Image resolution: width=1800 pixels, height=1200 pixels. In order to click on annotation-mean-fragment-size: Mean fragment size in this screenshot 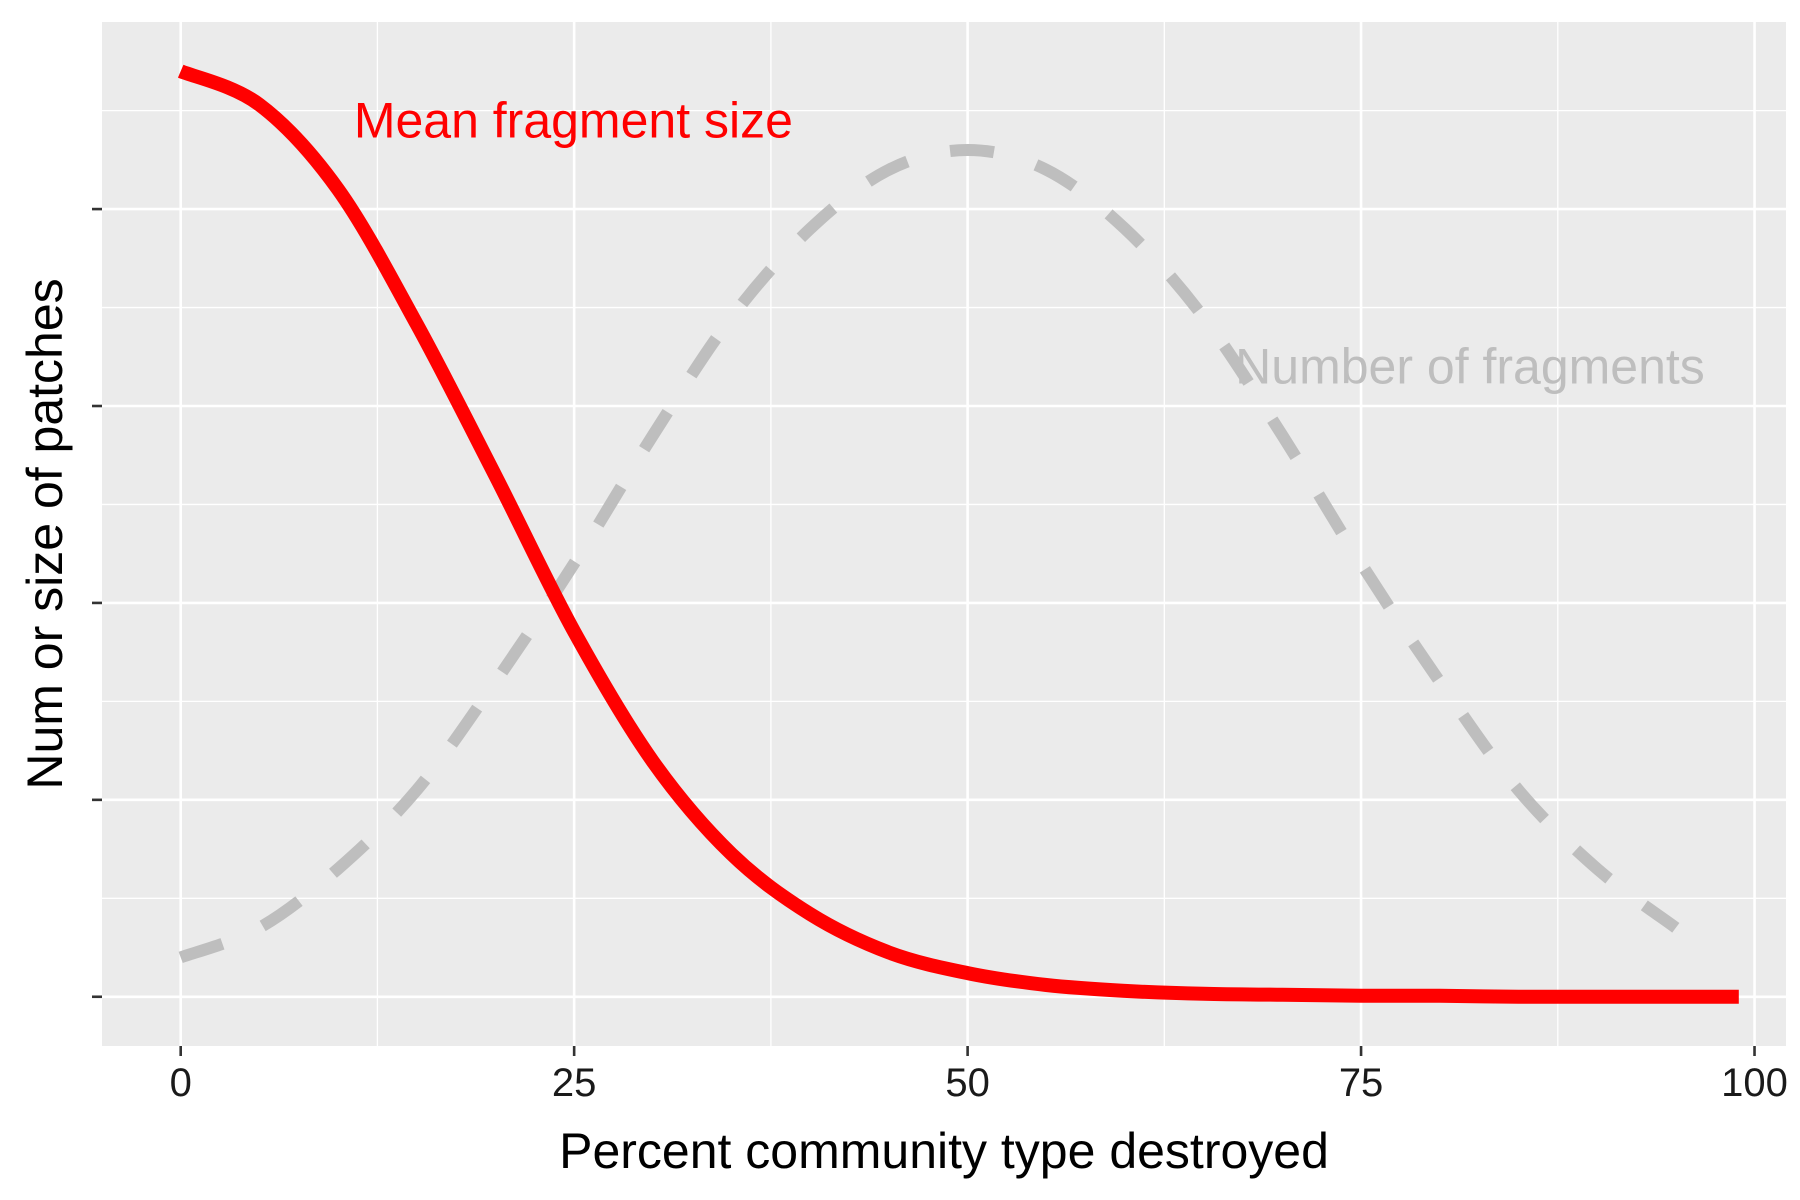, I will do `click(573, 120)`.